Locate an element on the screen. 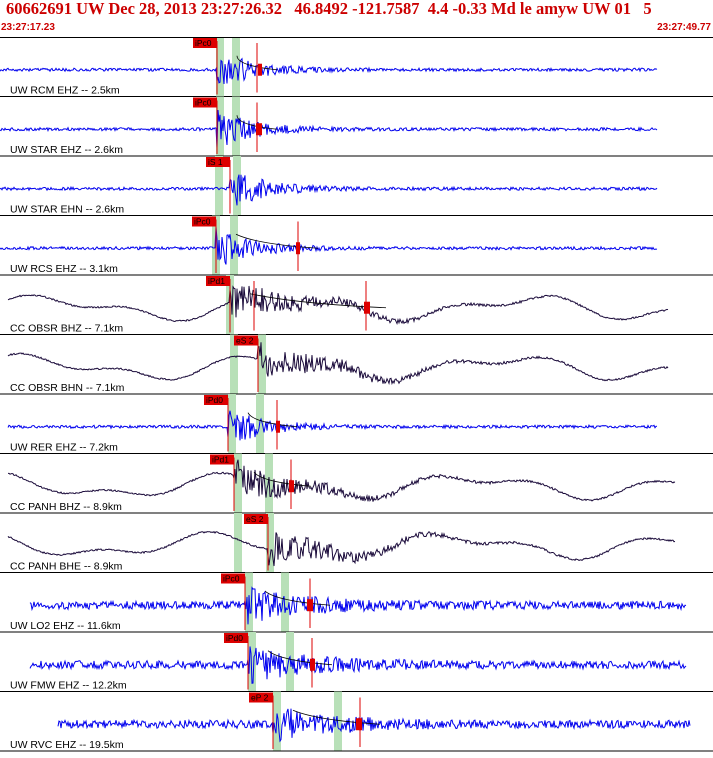 This screenshot has width=713, height=758. trace-track: iPd1 CC OBSR BHZ -- 7.1km is located at coordinates (356, 305).